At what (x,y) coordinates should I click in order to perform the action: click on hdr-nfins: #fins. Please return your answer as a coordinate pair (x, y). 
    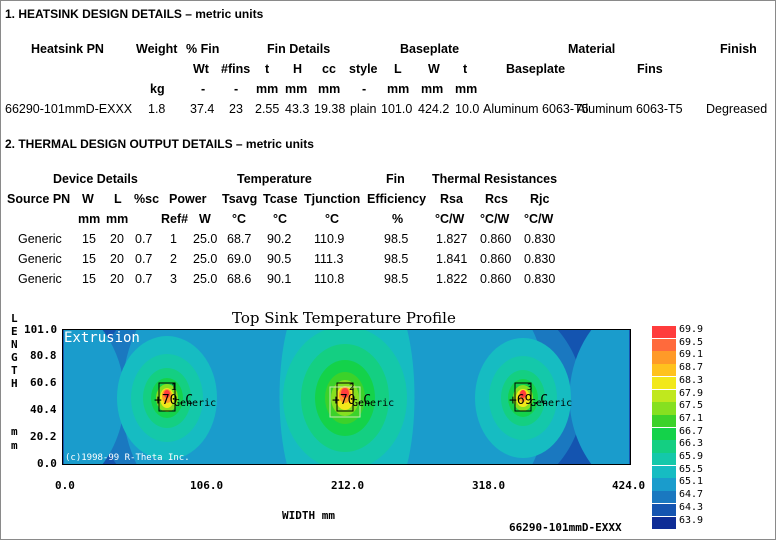
    Looking at the image, I should click on (236, 69).